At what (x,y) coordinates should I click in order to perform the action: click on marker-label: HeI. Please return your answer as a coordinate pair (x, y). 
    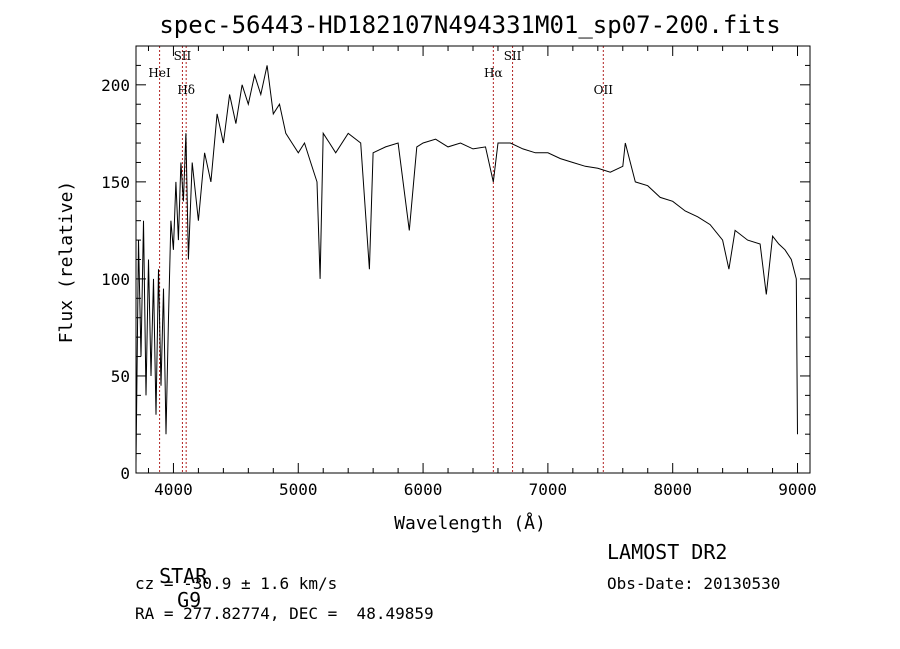
    Looking at the image, I should click on (159, 73).